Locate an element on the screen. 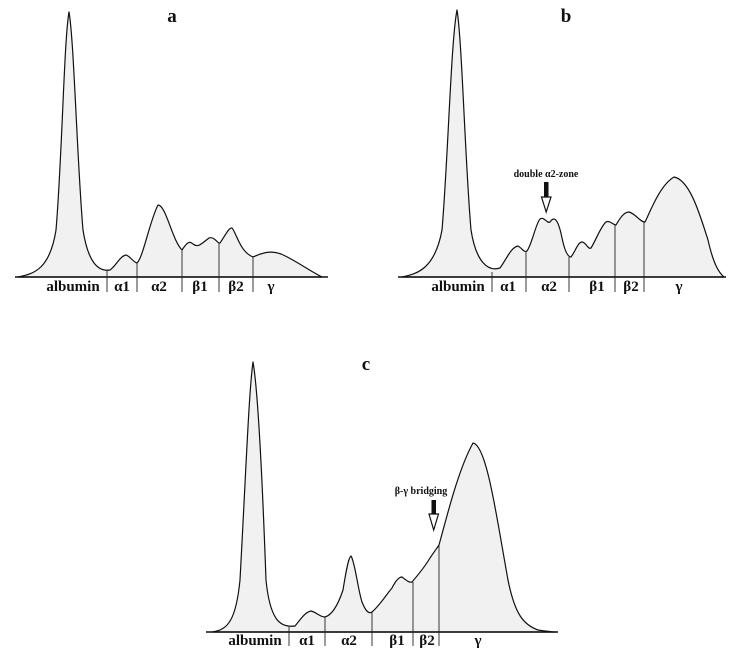  panel-c-annotation: β-γ bridging is located at coordinates (421, 491).